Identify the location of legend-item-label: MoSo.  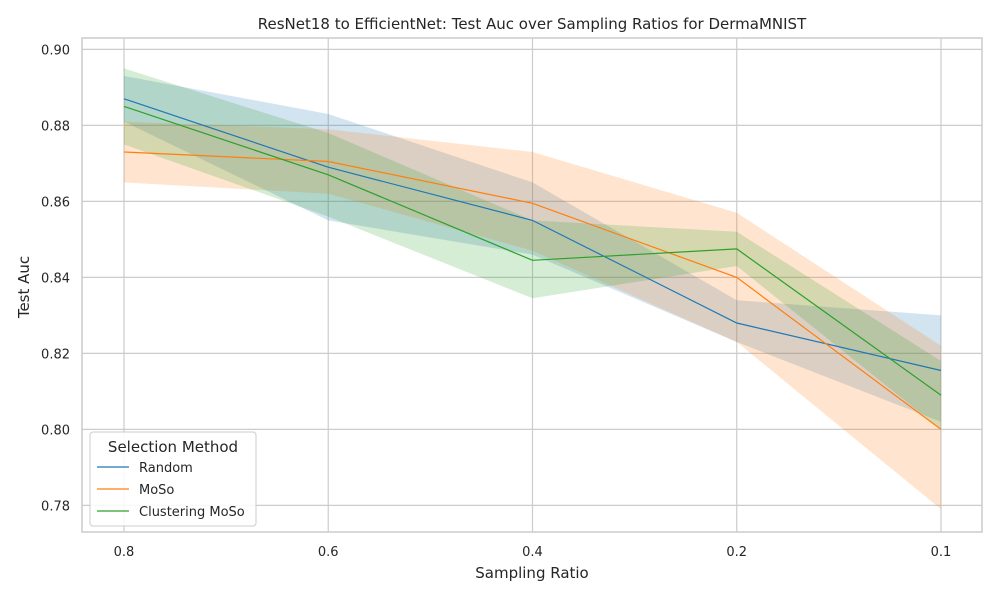
(156, 490).